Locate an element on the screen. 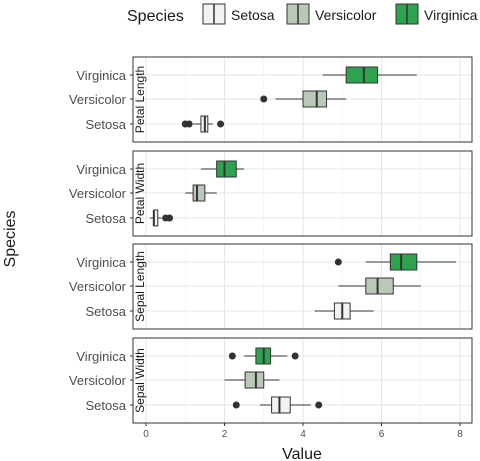 This screenshot has width=480, height=461. box-petal-width-virginica is located at coordinates (222, 169).